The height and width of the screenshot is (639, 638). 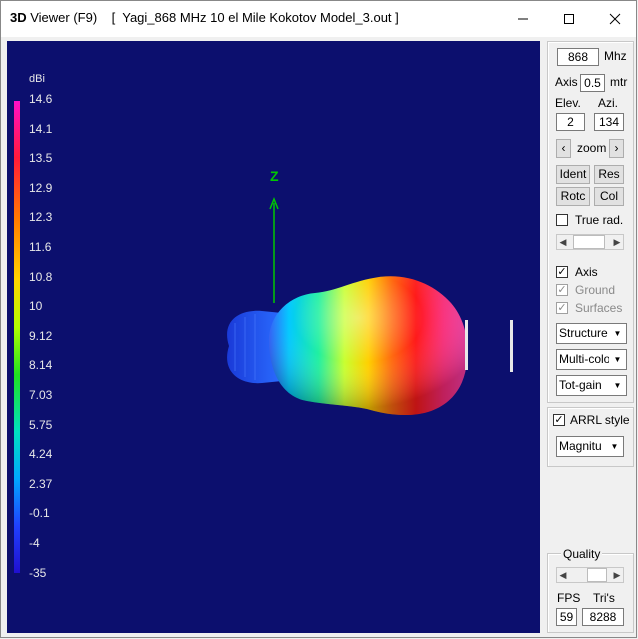 I want to click on color-mode-select: Multi-colo ▼, so click(x=591, y=359).